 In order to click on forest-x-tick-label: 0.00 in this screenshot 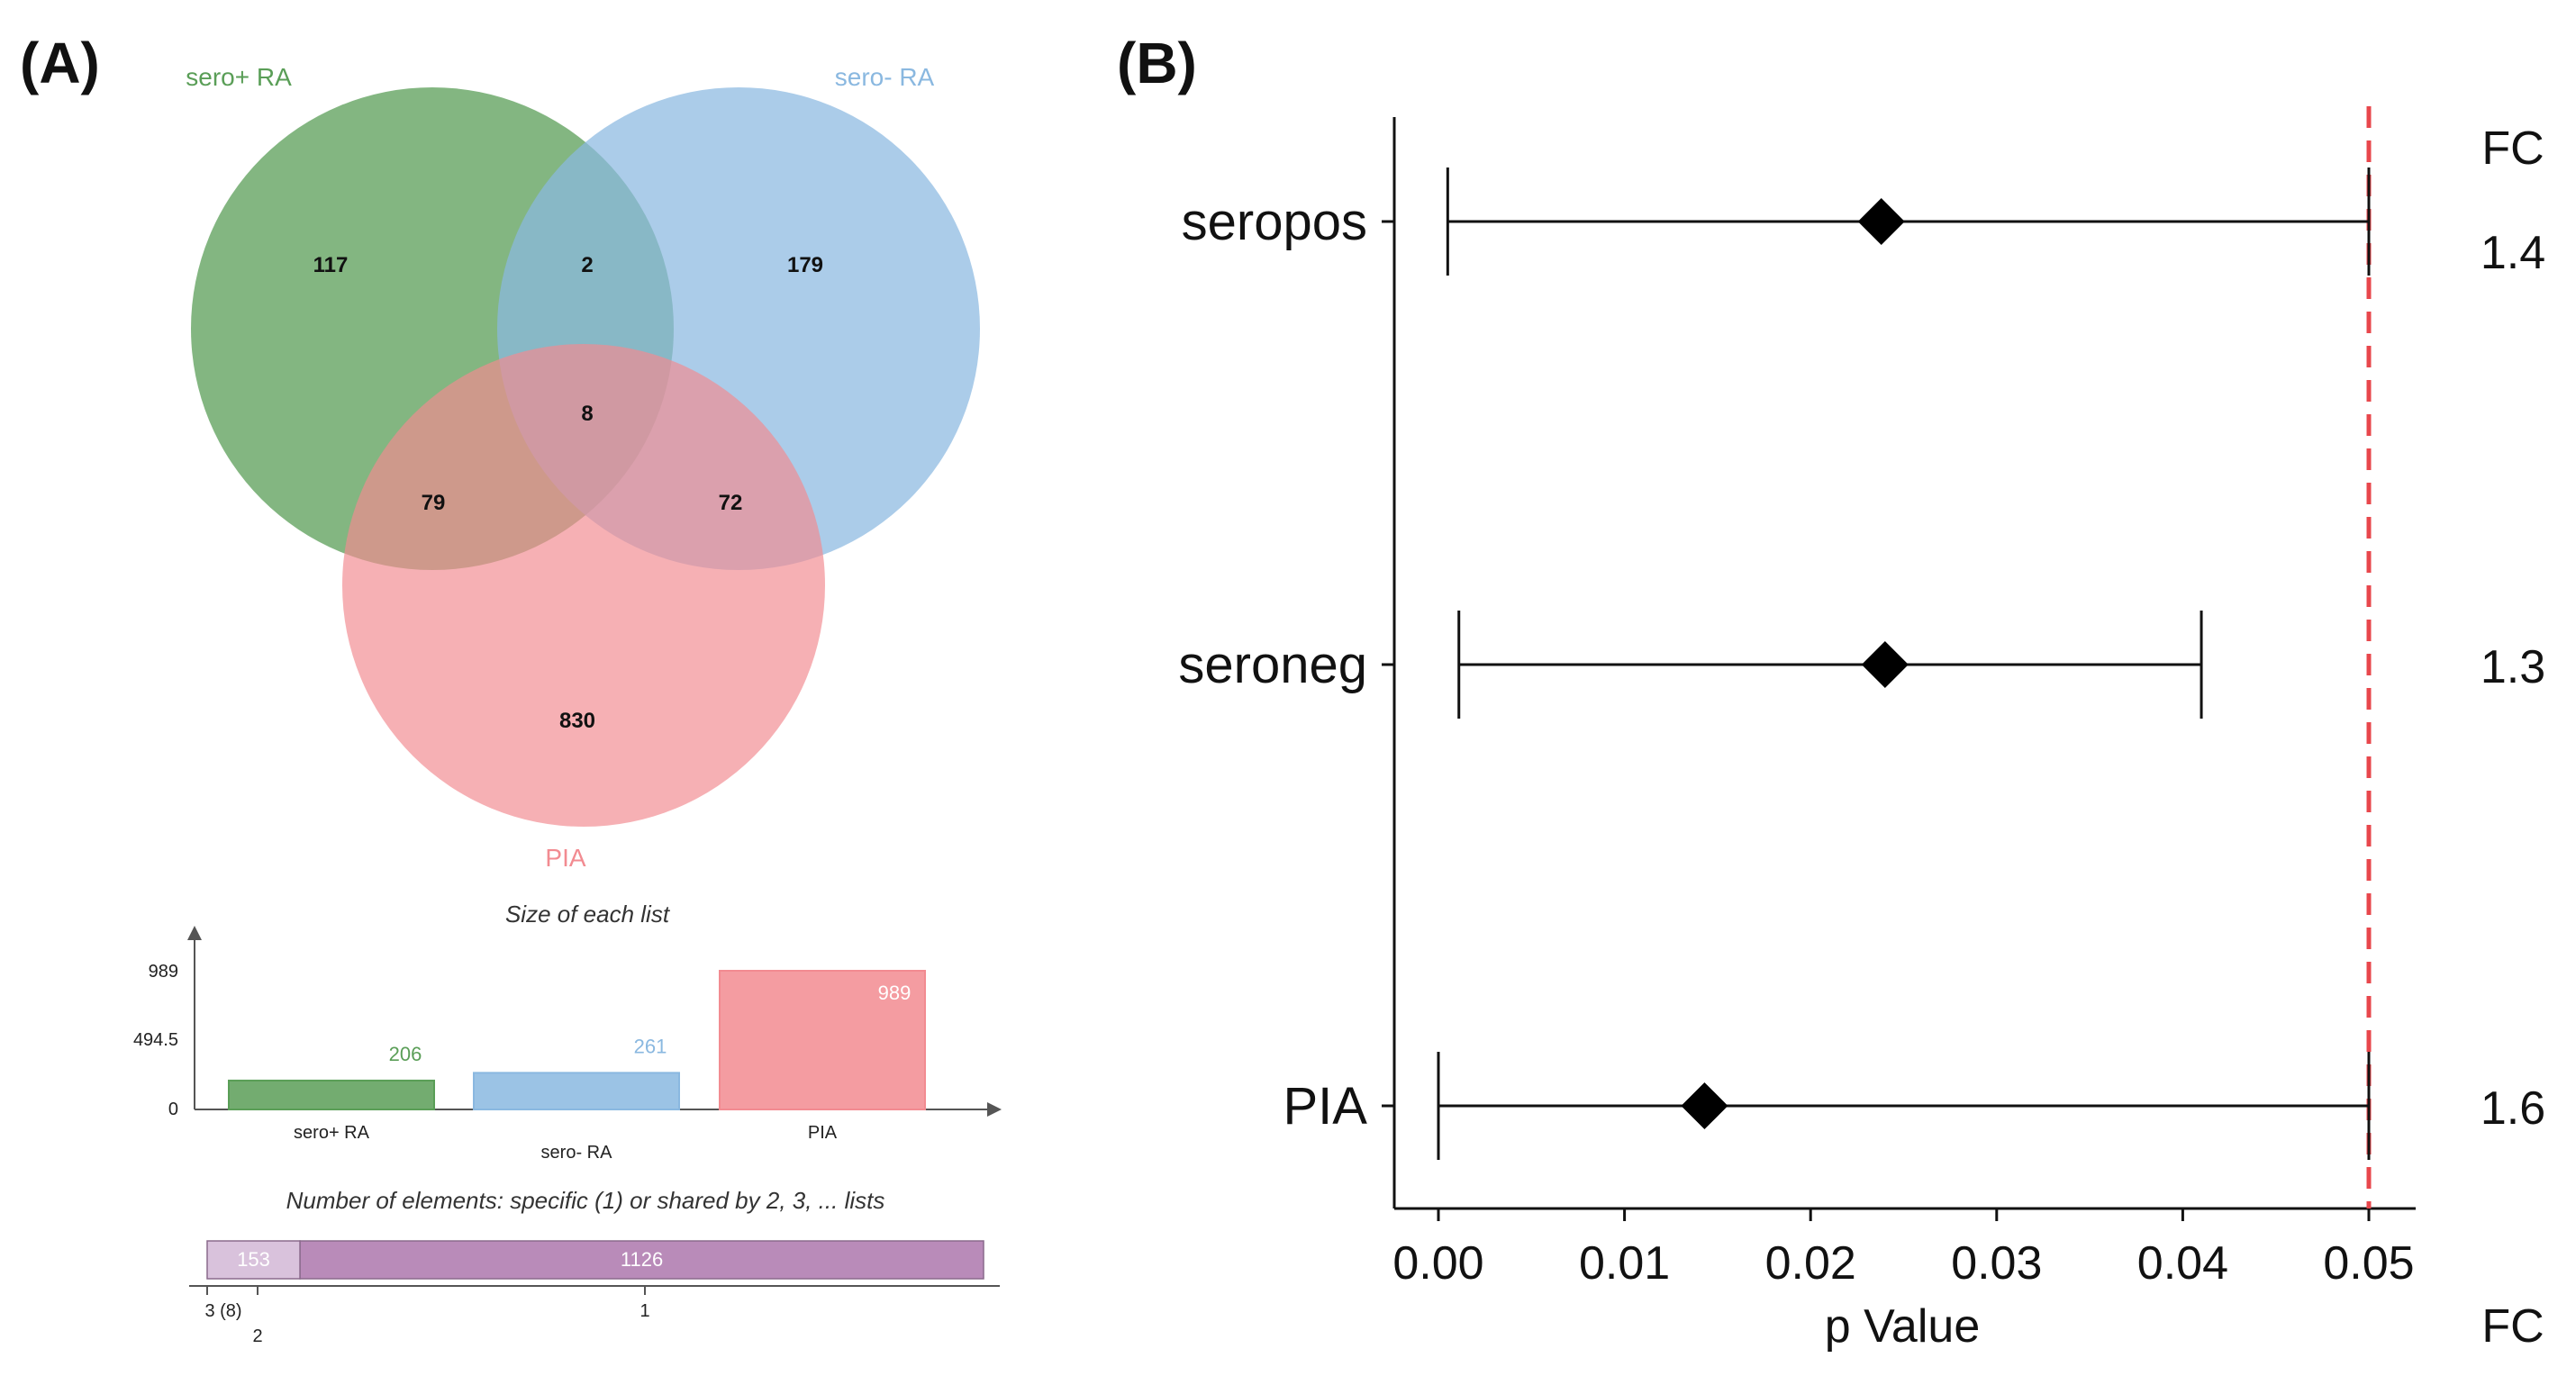, I will do `click(1437, 1263)`.